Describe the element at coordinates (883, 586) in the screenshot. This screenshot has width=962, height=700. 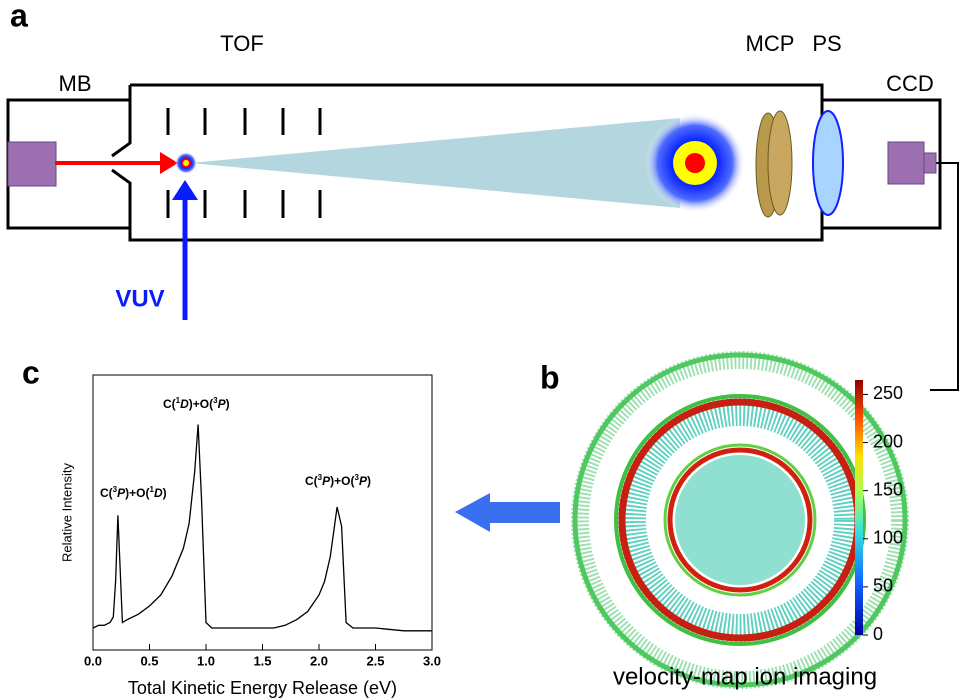
I see `colorbar-tick-label: 50` at that location.